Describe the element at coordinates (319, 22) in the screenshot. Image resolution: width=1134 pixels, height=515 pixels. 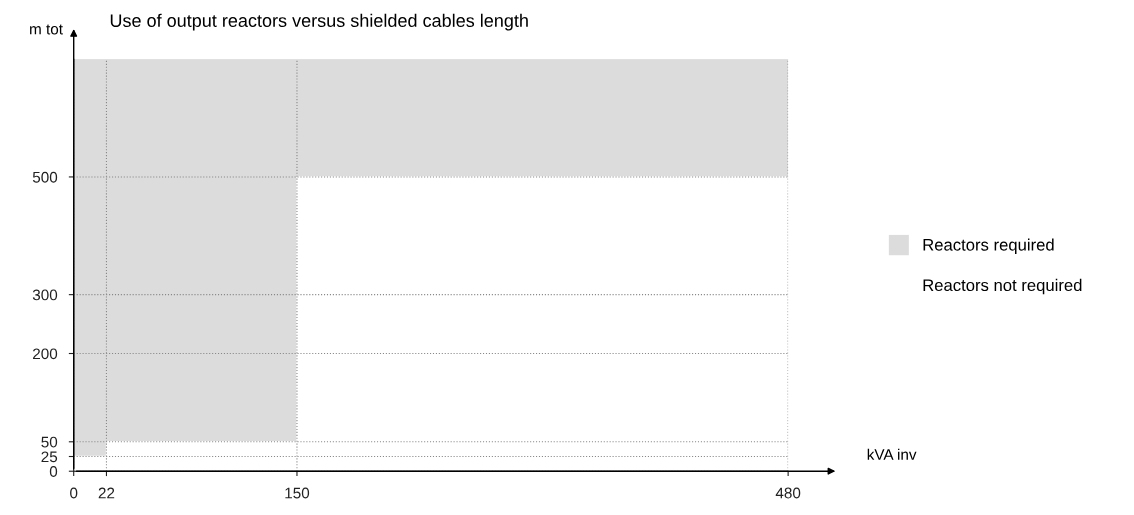
I see `chart-title: Use of output reactors versus shielded cables length` at that location.